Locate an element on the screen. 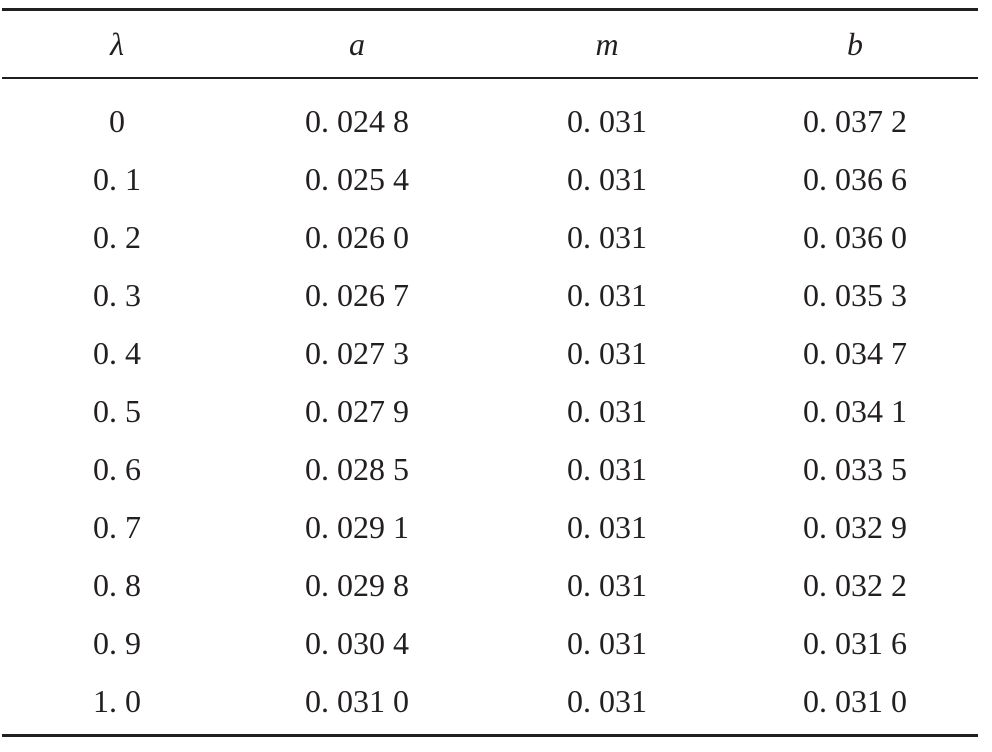  cell-a: 0. 027 3 is located at coordinates (357, 353).